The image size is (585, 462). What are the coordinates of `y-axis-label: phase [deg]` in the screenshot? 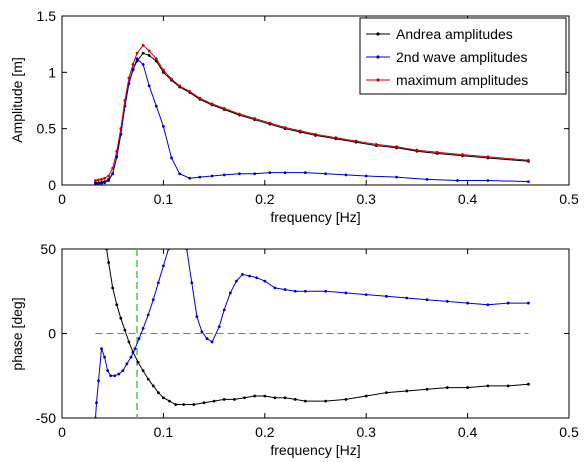 It's located at (17, 333).